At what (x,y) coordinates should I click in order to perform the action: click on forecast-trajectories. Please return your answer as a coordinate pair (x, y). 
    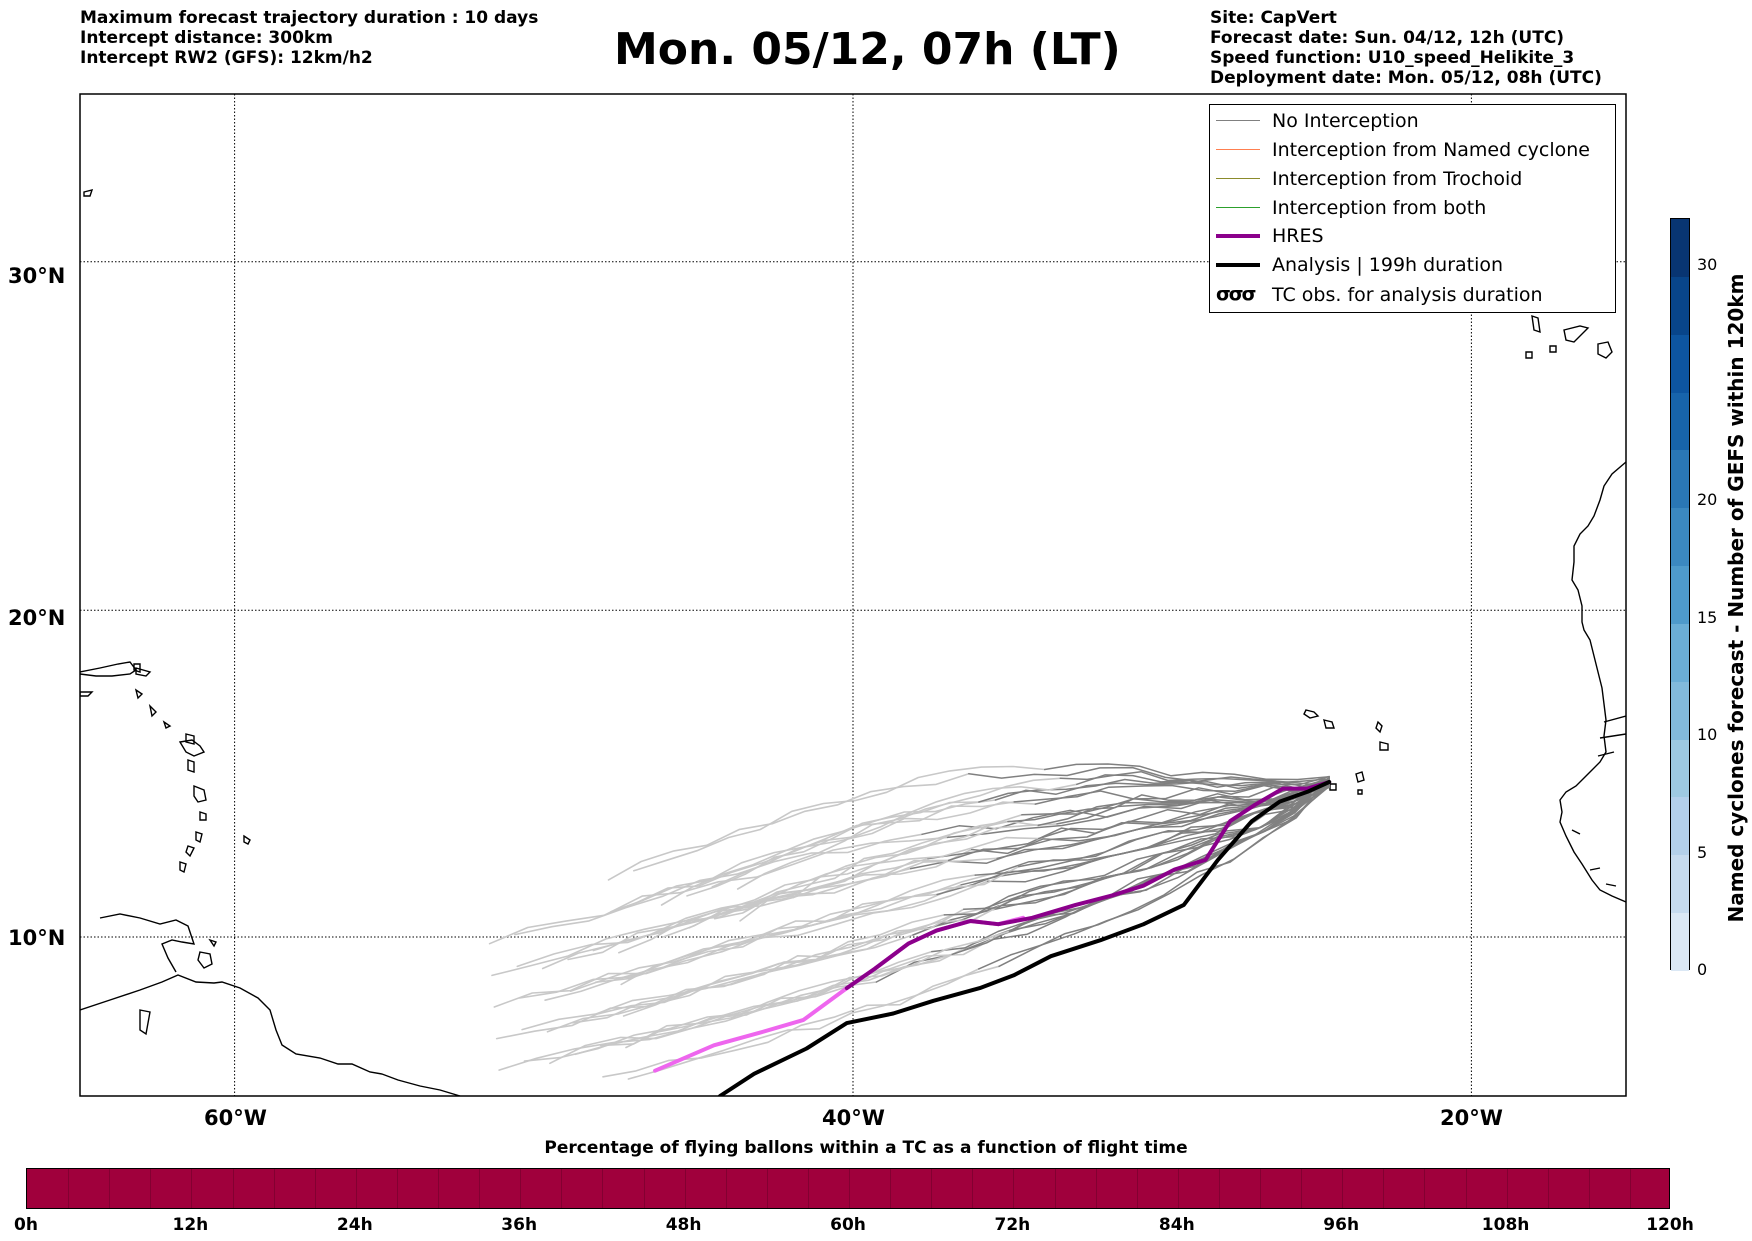
    Looking at the image, I should click on (910, 929).